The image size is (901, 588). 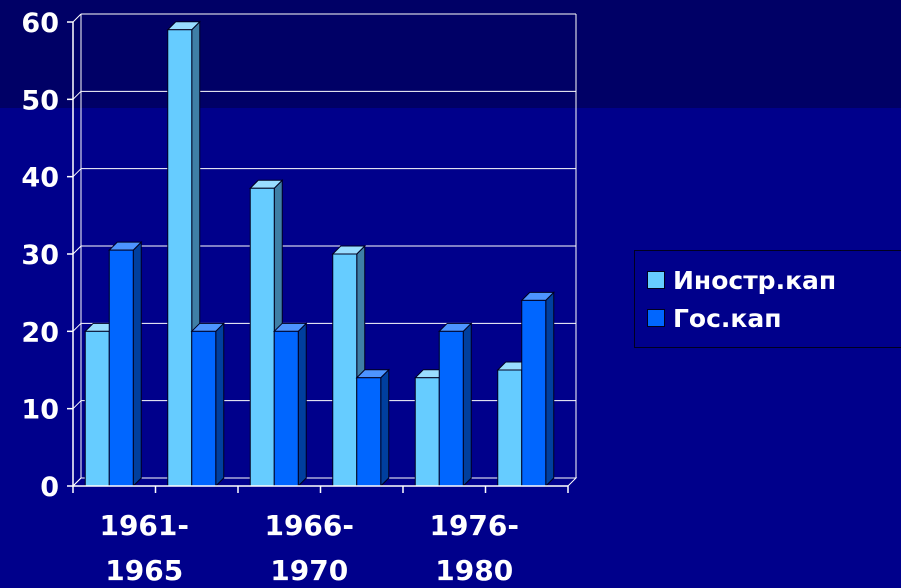 I want to click on x-category-label-1-line1: 1961-, so click(x=144, y=525).